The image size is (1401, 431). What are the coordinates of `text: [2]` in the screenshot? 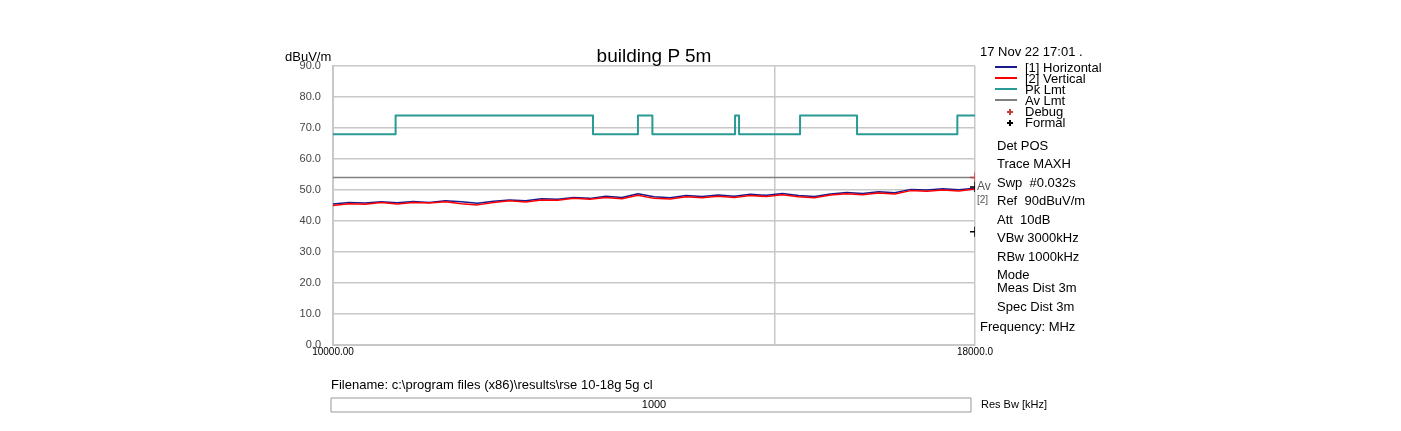 It's located at (983, 199).